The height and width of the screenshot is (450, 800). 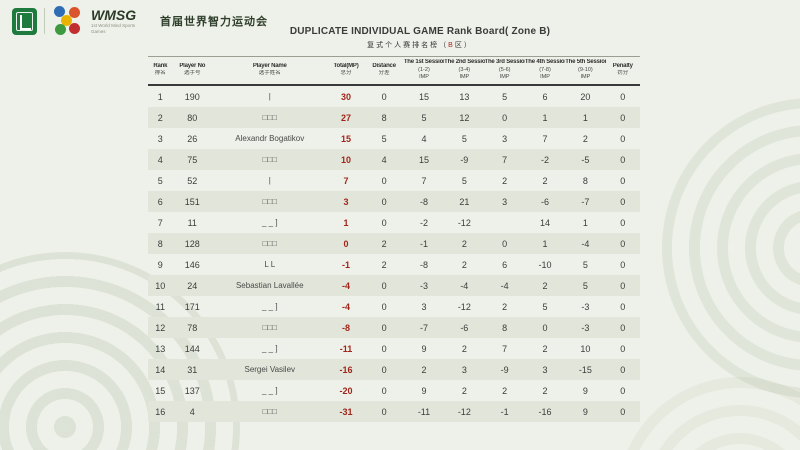 What do you see at coordinates (504, 285) in the screenshot?
I see `session-3-cell: -4` at bounding box center [504, 285].